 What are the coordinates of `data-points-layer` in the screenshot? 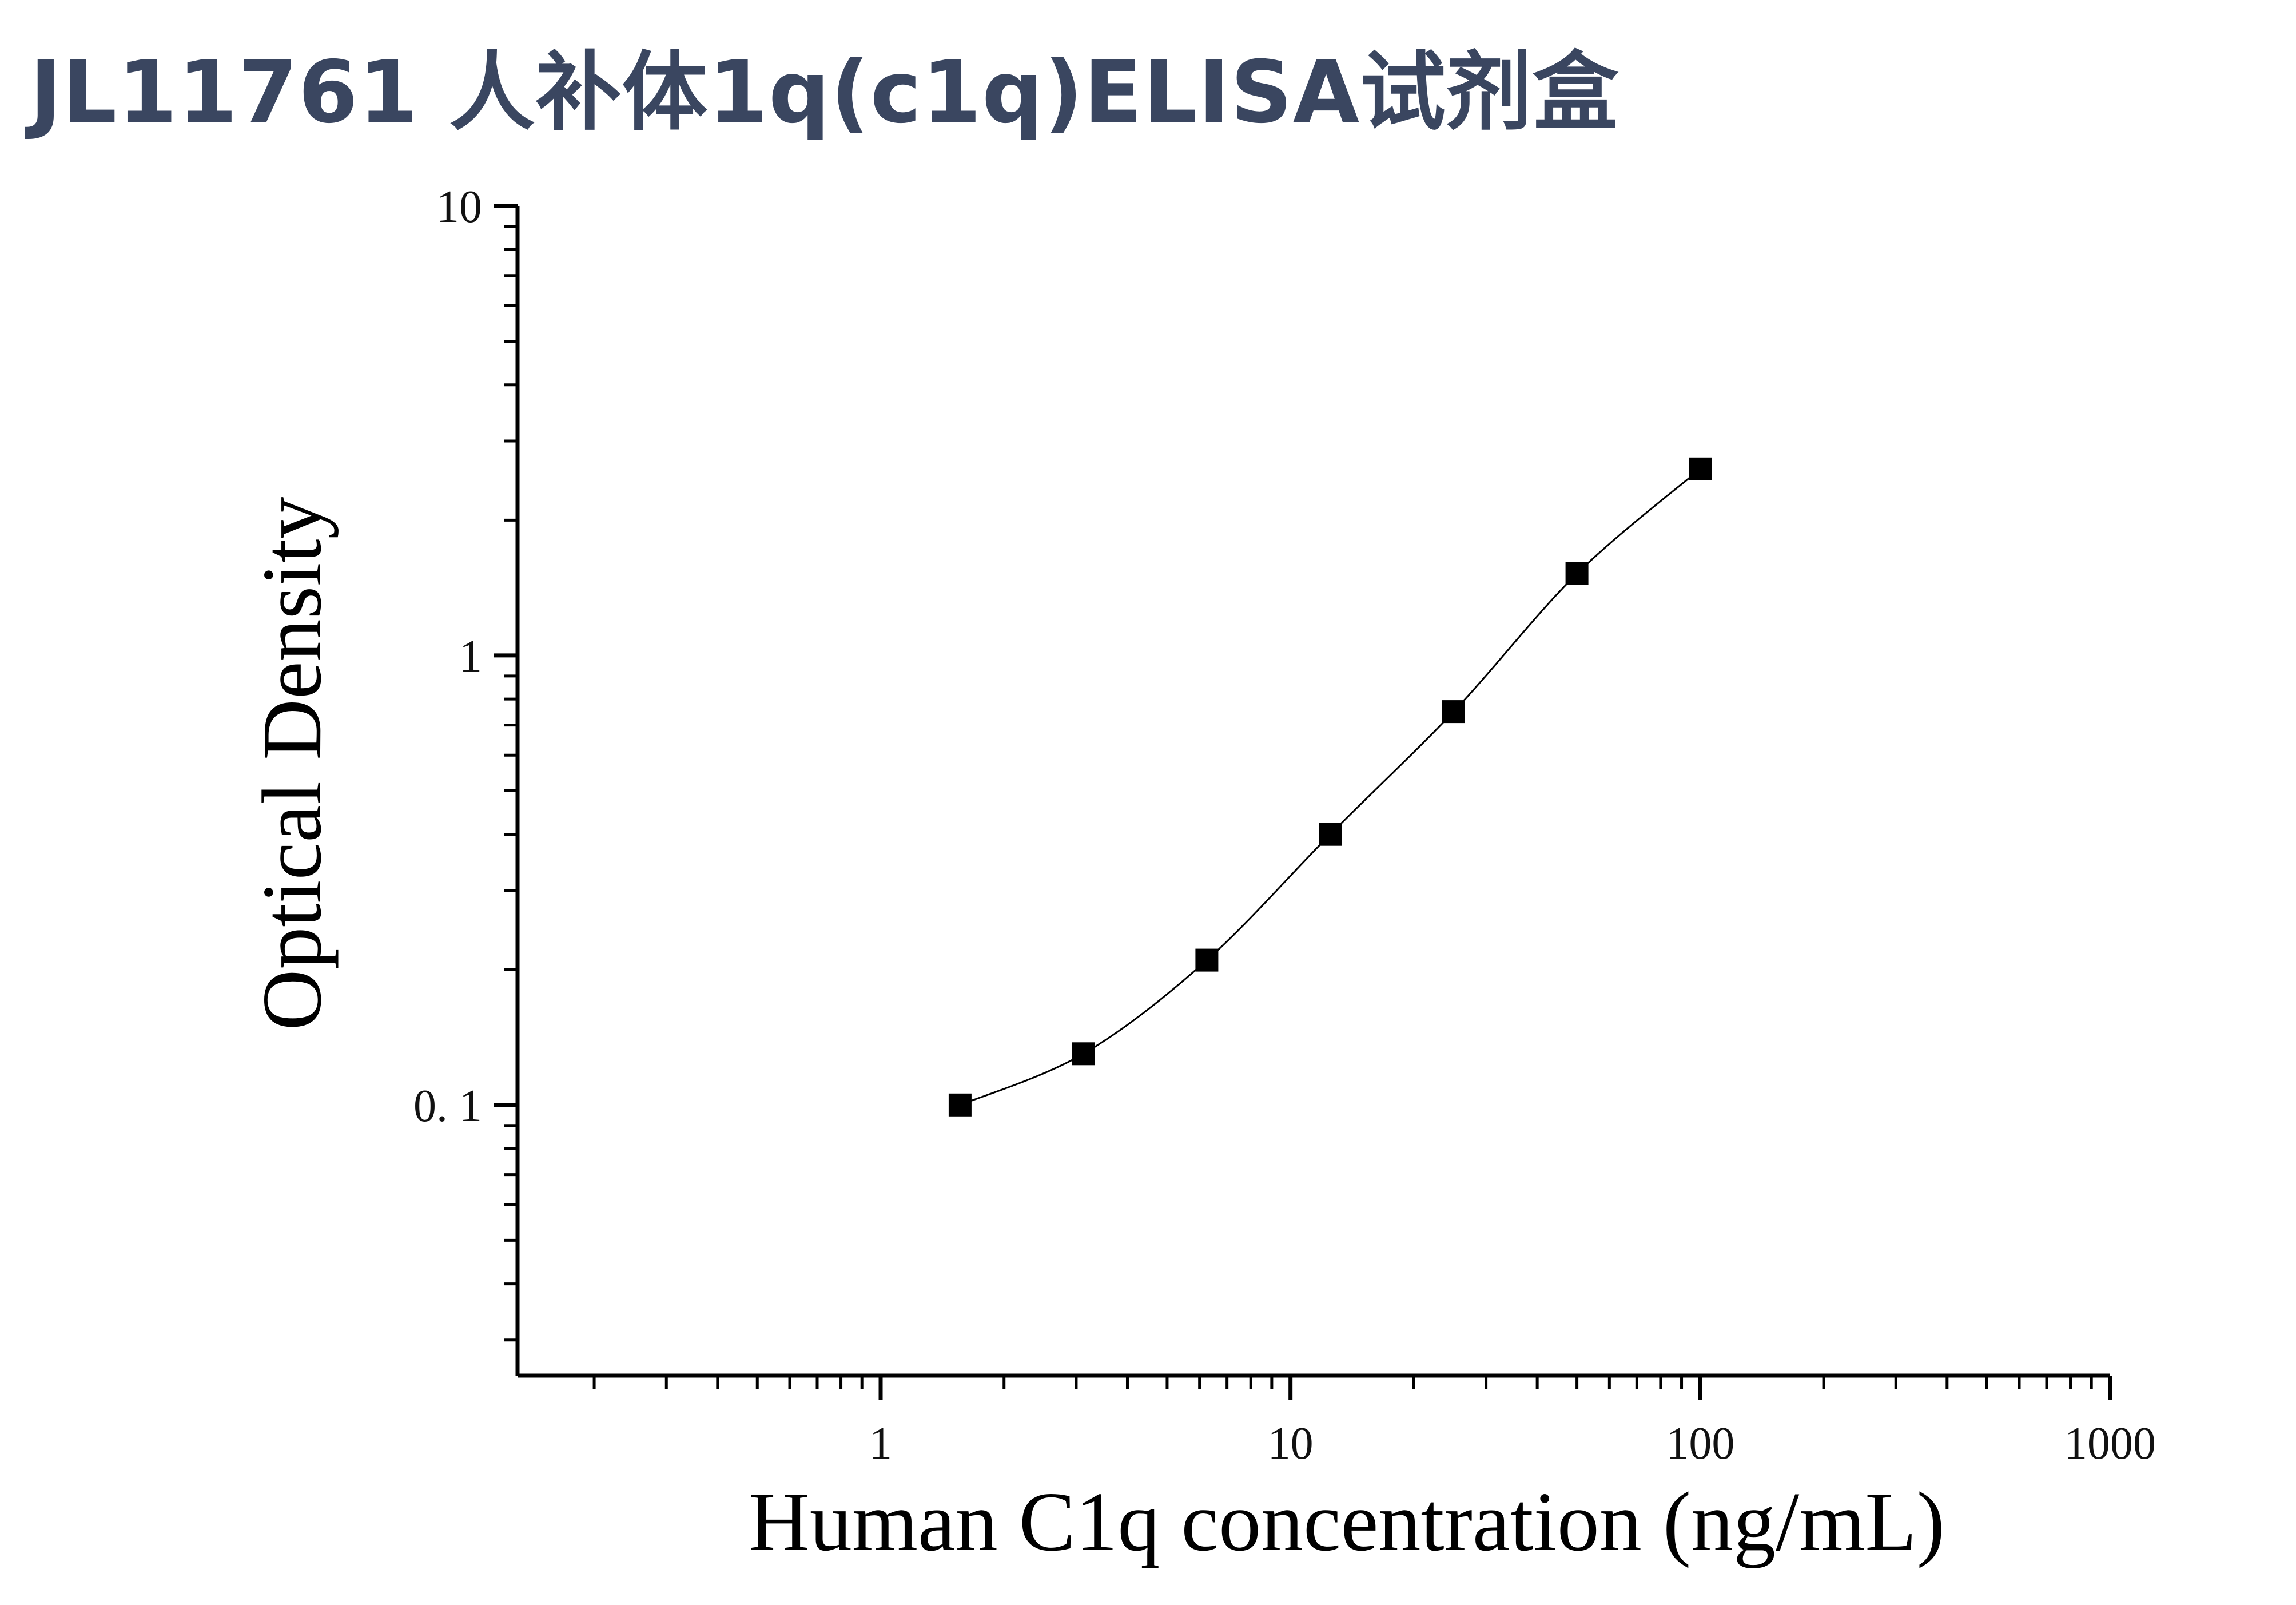 It's located at (1330, 787).